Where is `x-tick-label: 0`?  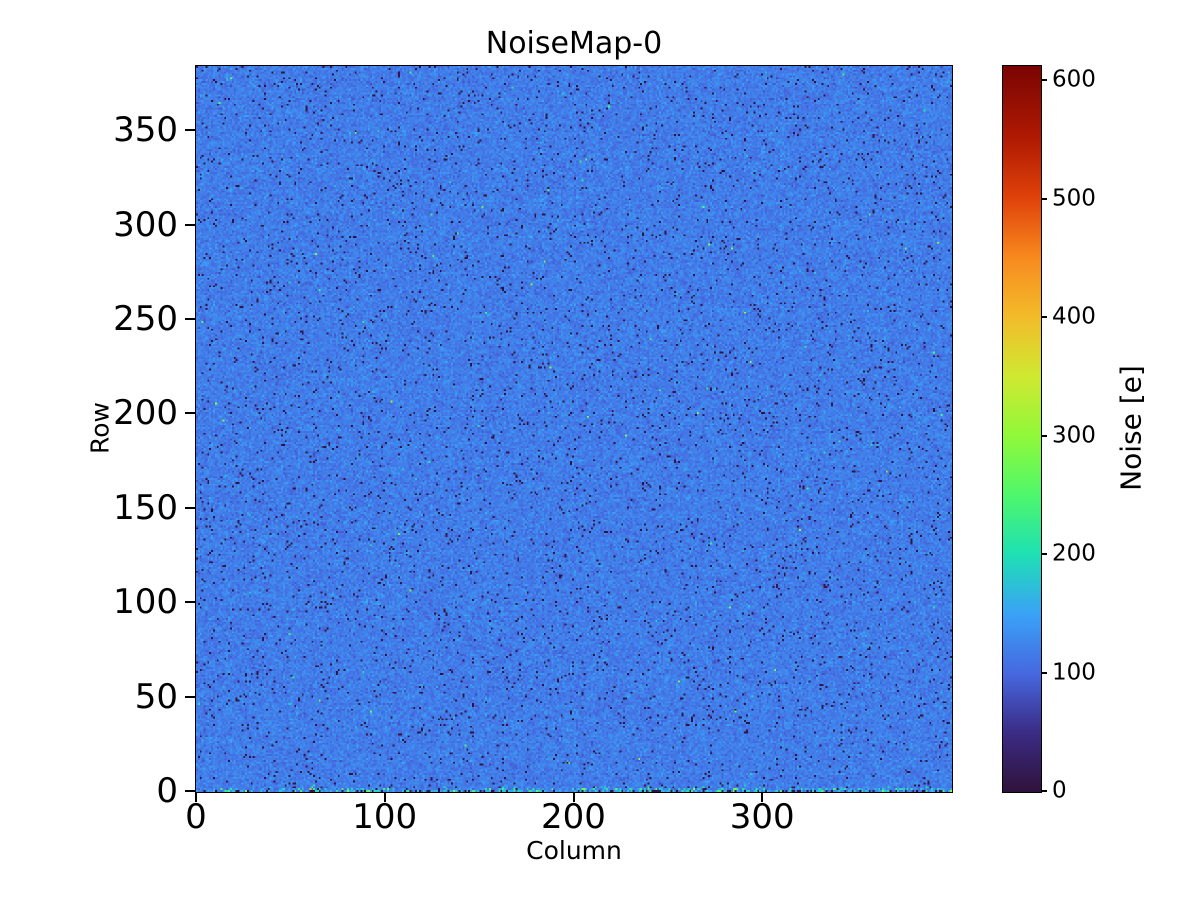
x-tick-label: 0 is located at coordinates (196, 817).